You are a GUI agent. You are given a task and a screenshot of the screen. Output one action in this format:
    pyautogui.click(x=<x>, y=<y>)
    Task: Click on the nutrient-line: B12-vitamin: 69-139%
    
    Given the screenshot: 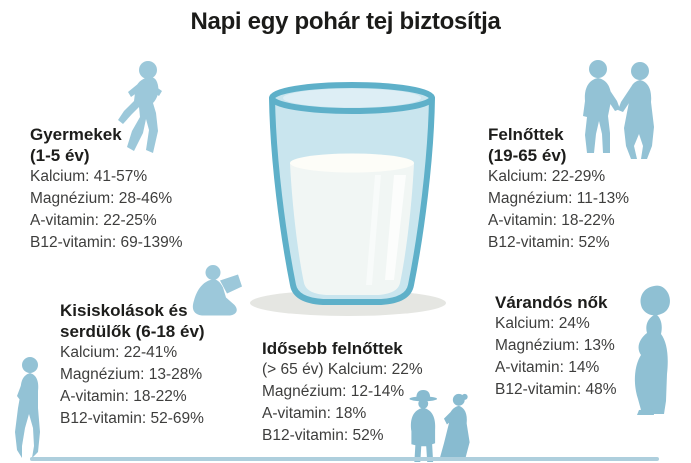 What is the action you would take?
    pyautogui.click(x=106, y=242)
    